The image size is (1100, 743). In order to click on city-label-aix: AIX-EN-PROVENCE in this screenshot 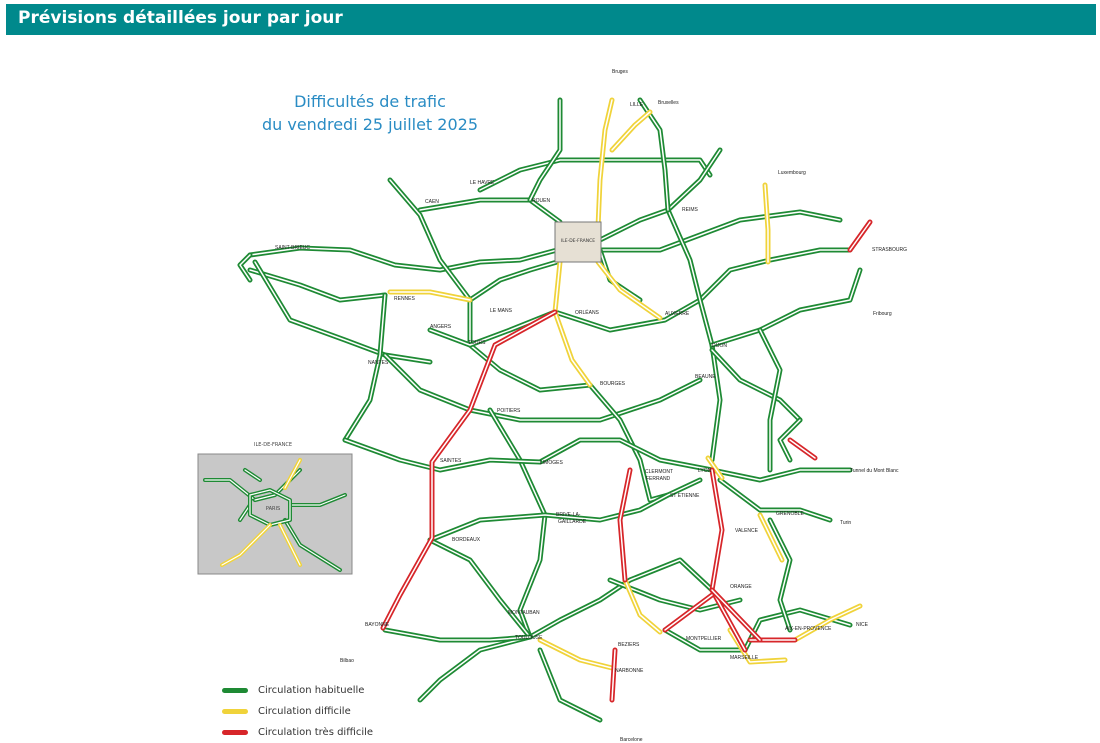, I will do `click(808, 629)`.